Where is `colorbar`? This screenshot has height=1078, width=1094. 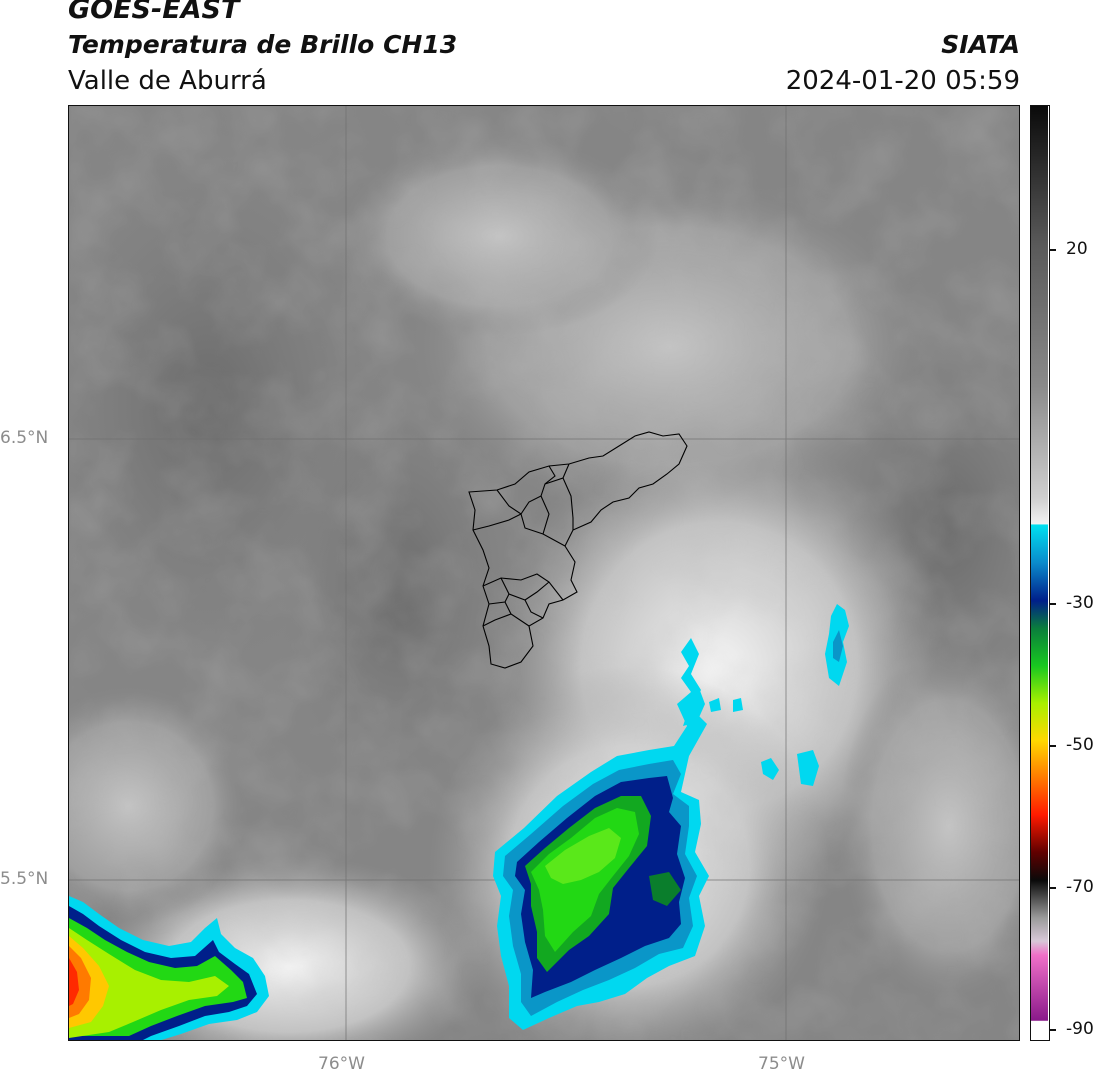 colorbar is located at coordinates (1040, 573).